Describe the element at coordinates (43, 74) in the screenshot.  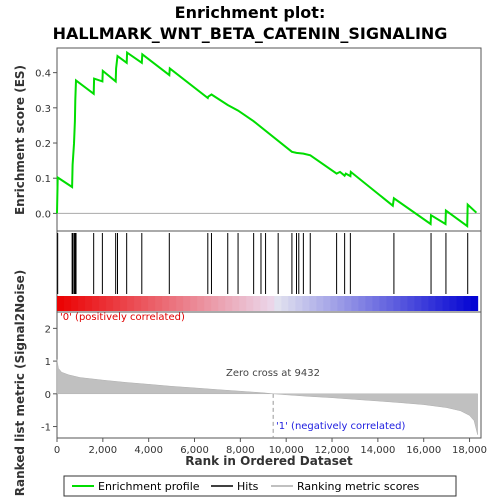
I see `es-y-tick-label: 0.4` at that location.